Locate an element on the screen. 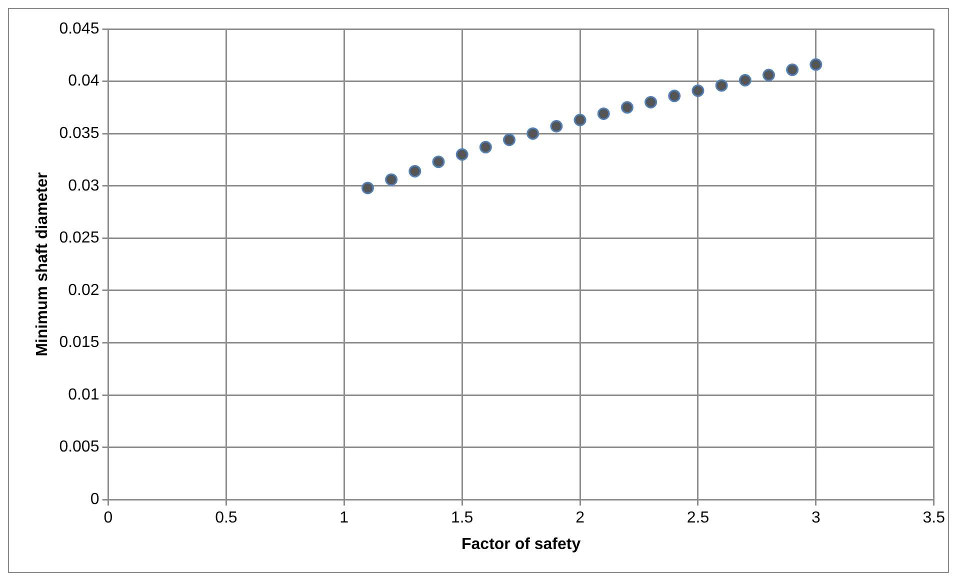  y-axis-title: Minimum shaft diameter is located at coordinates (43, 264).